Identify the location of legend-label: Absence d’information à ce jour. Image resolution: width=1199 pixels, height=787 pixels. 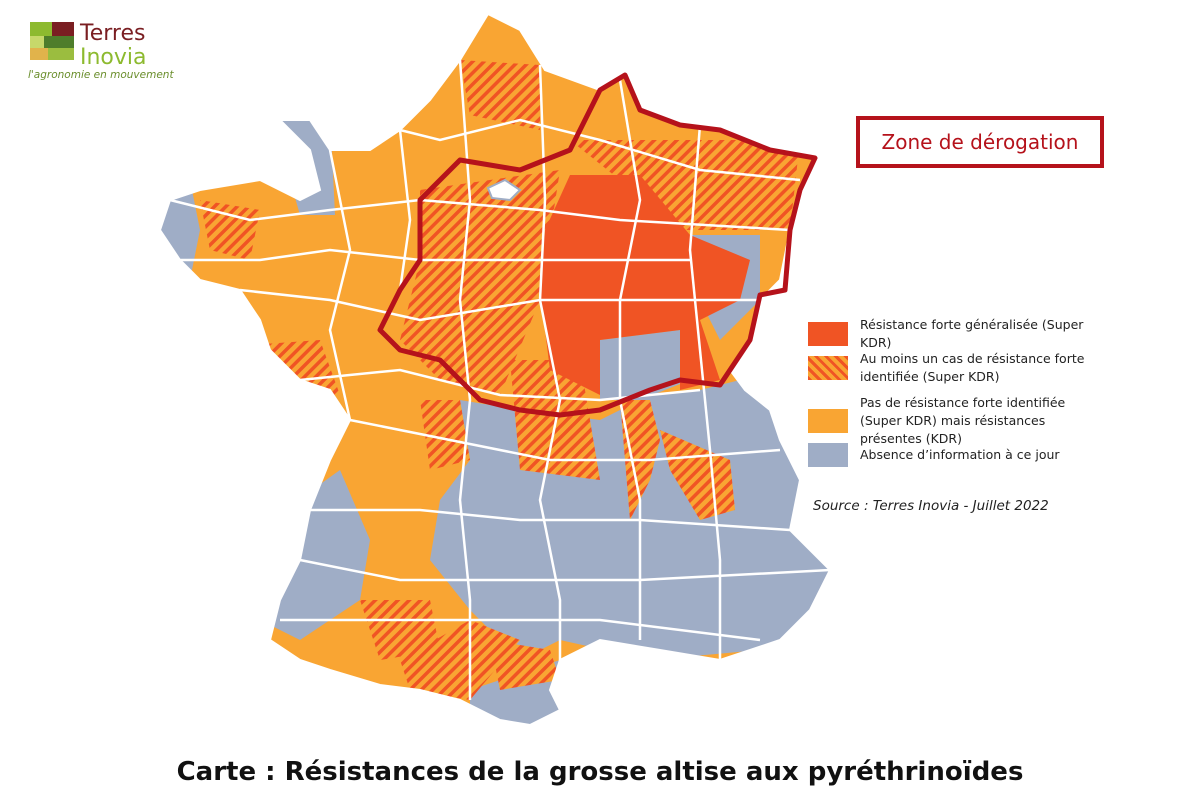
(960, 454).